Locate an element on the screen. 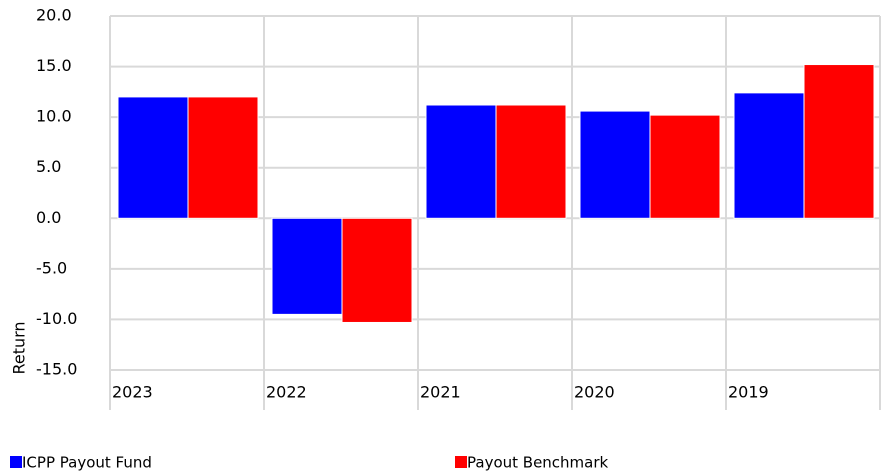  x-tick-label: 2021 is located at coordinates (440, 392).